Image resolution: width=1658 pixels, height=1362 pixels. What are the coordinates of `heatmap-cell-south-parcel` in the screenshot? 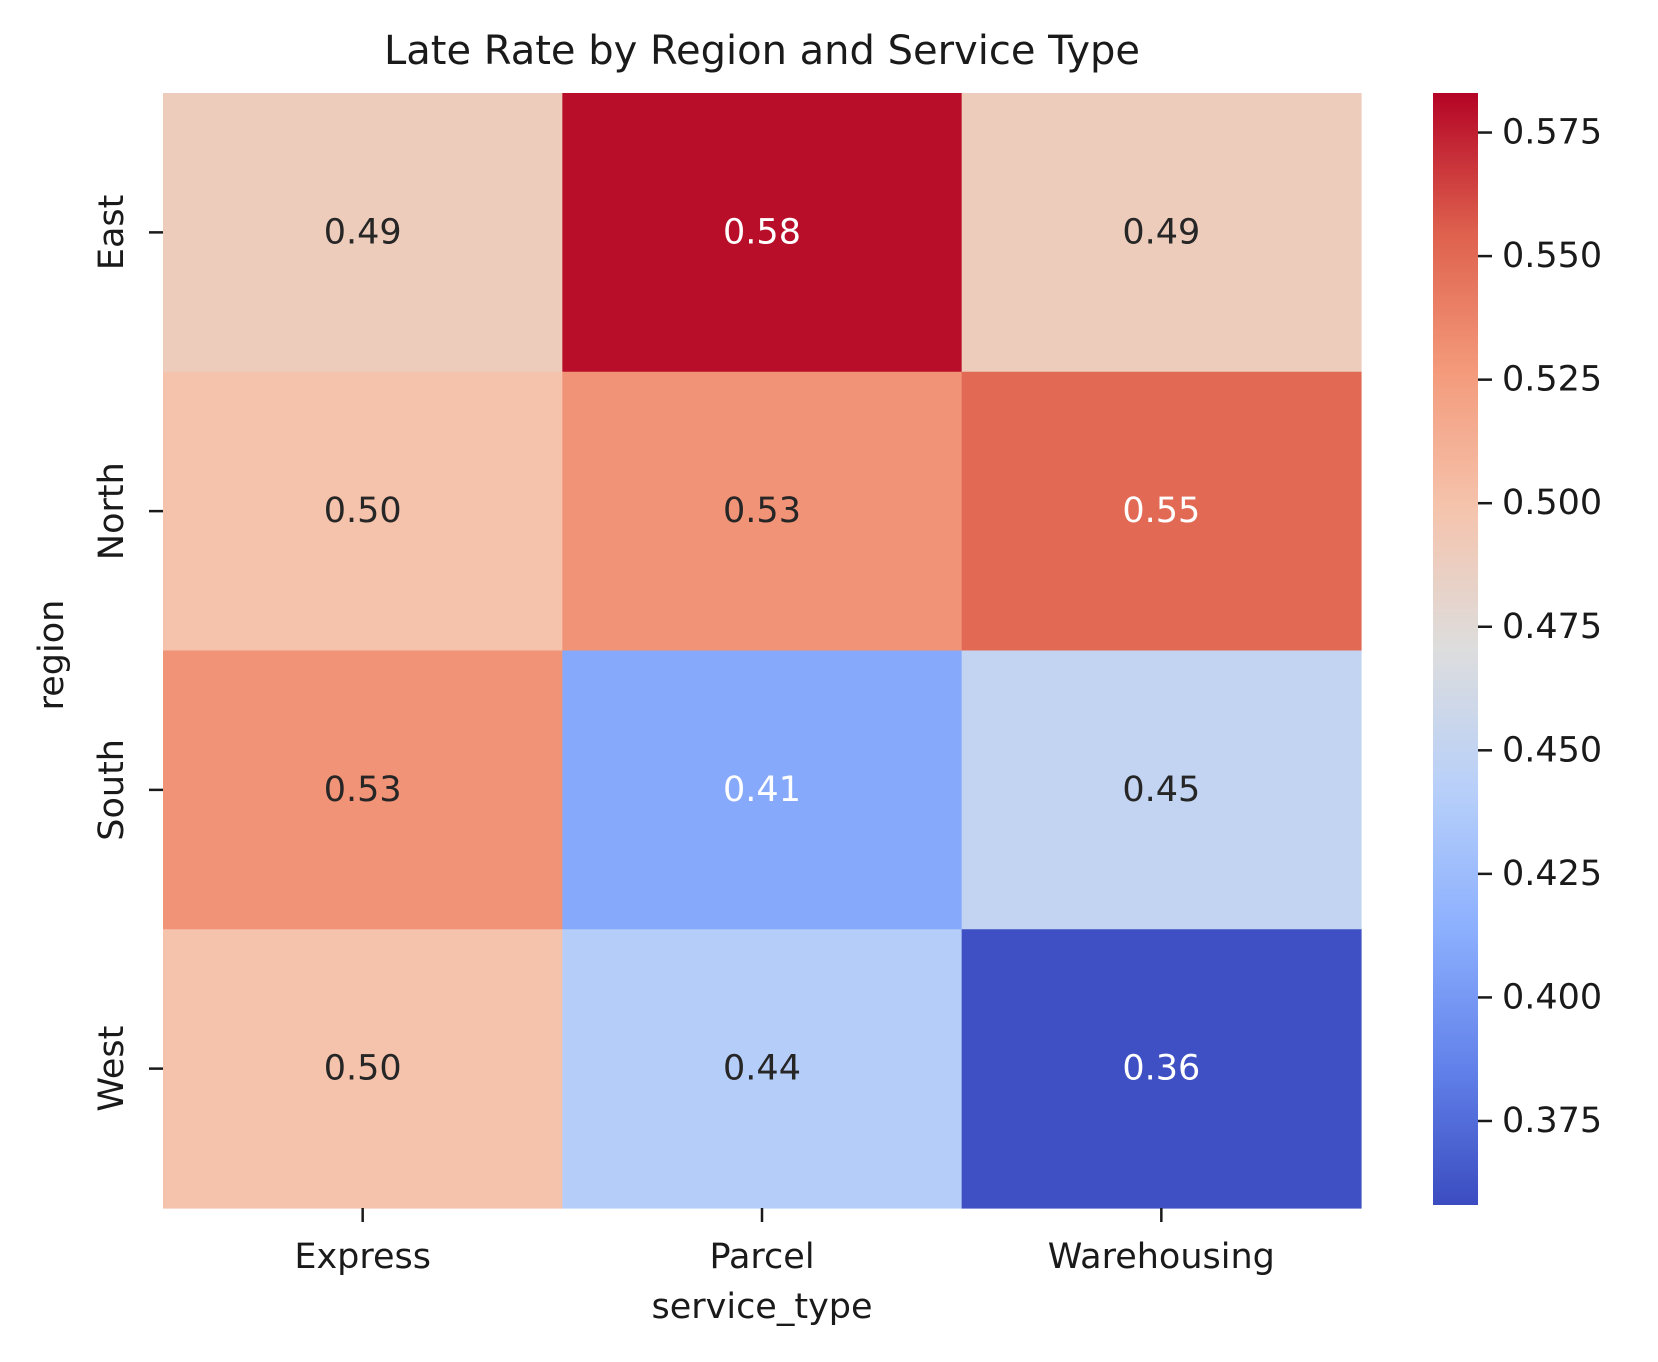 It's located at (762, 790).